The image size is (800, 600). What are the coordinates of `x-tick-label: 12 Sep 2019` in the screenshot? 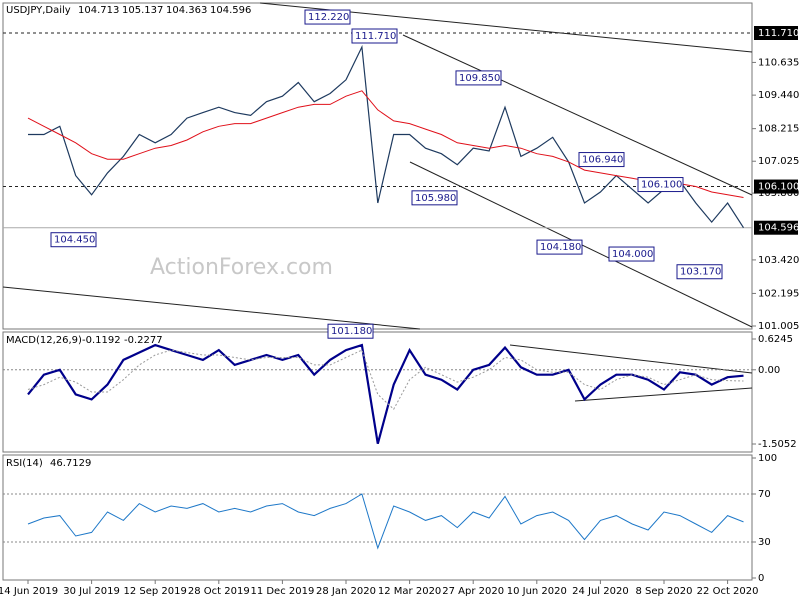 It's located at (155, 591).